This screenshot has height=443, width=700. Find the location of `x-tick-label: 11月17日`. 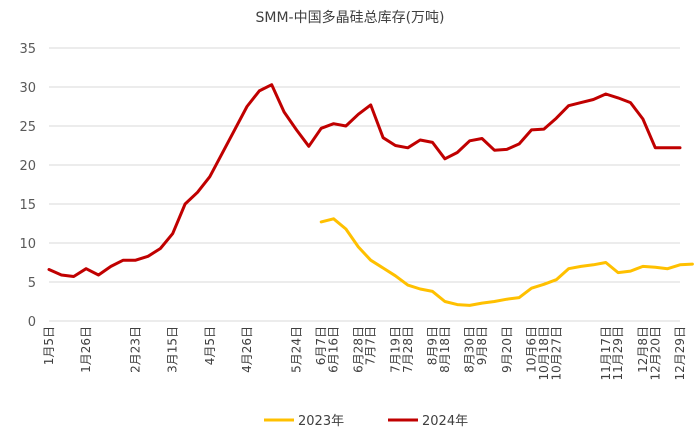

x-tick-label: 11月17日 is located at coordinates (606, 353).